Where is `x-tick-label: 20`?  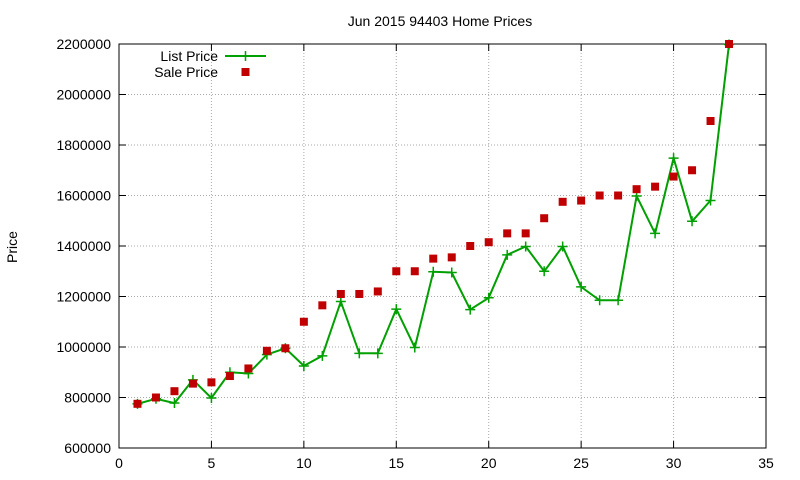 x-tick-label: 20 is located at coordinates (489, 463).